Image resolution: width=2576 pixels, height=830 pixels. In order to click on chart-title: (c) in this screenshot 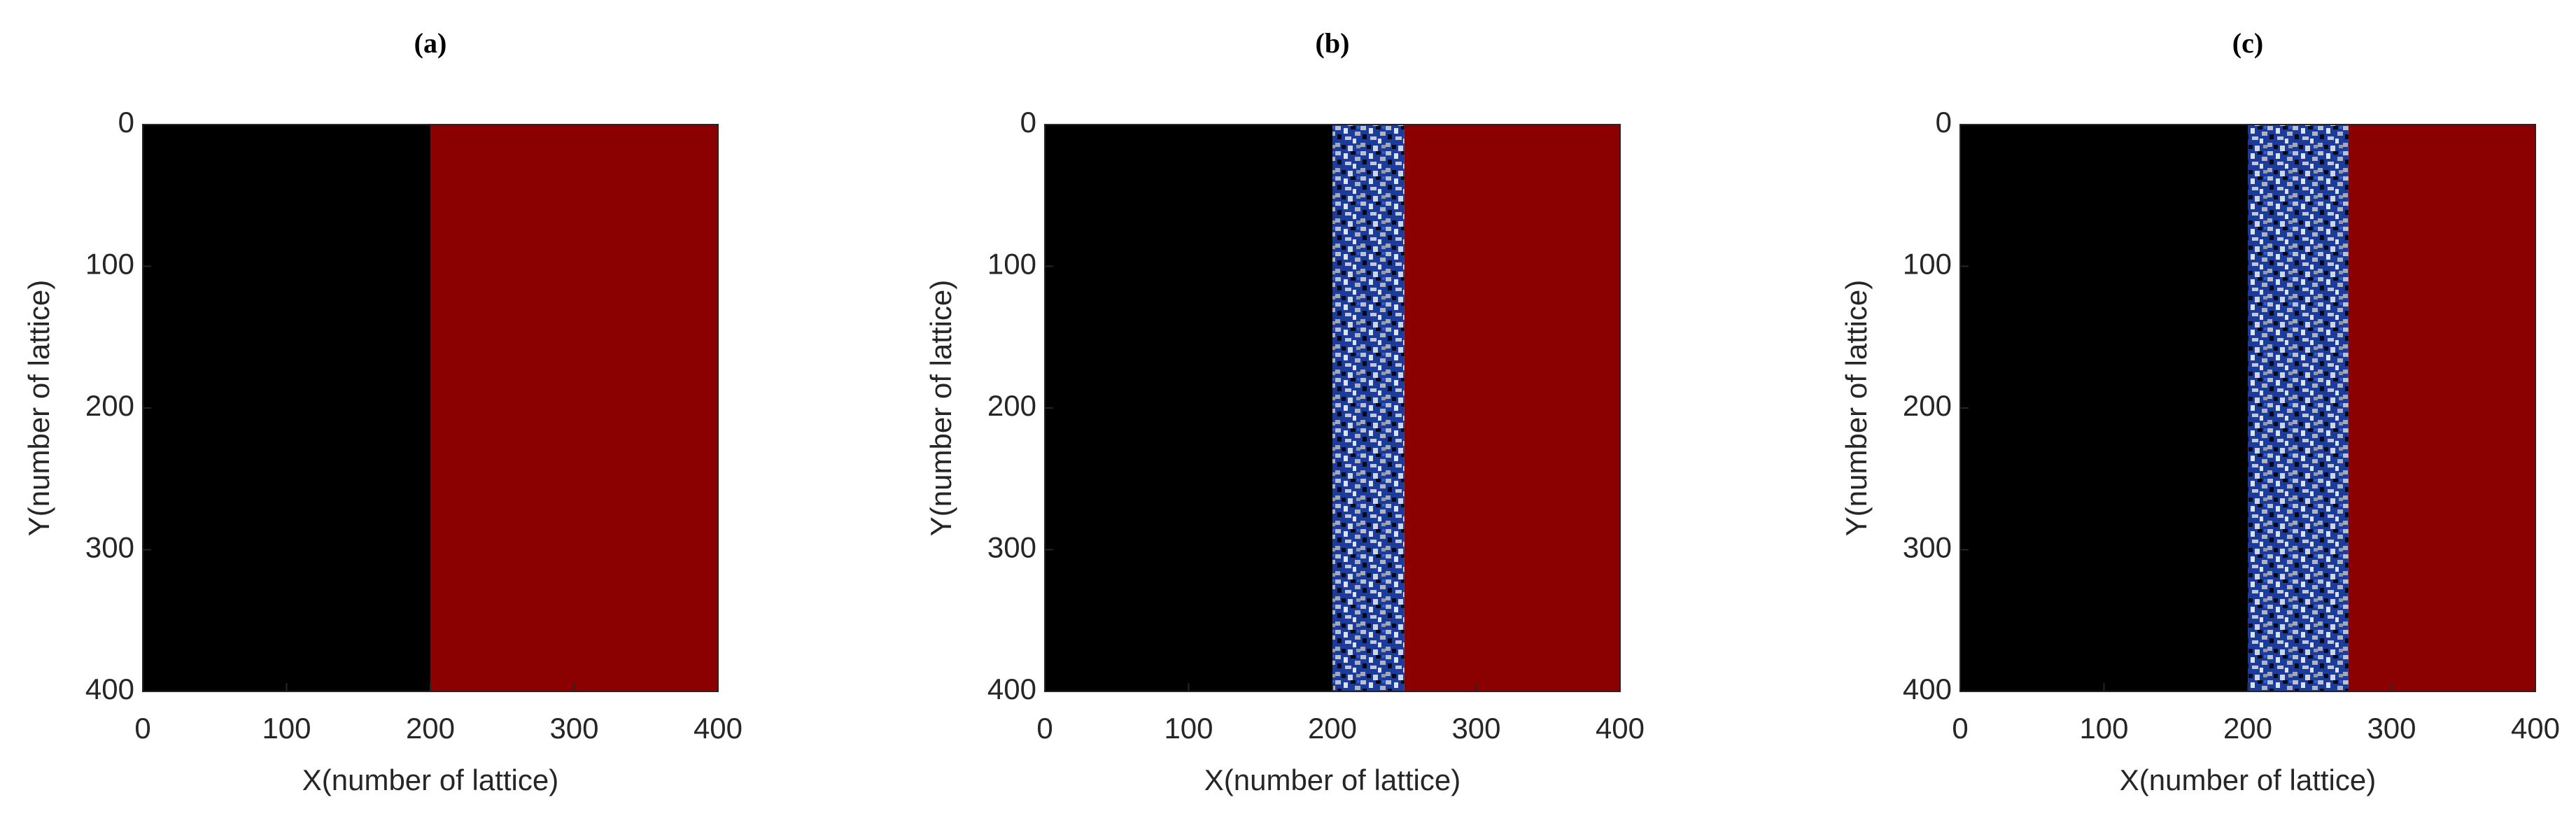, I will do `click(2247, 43)`.